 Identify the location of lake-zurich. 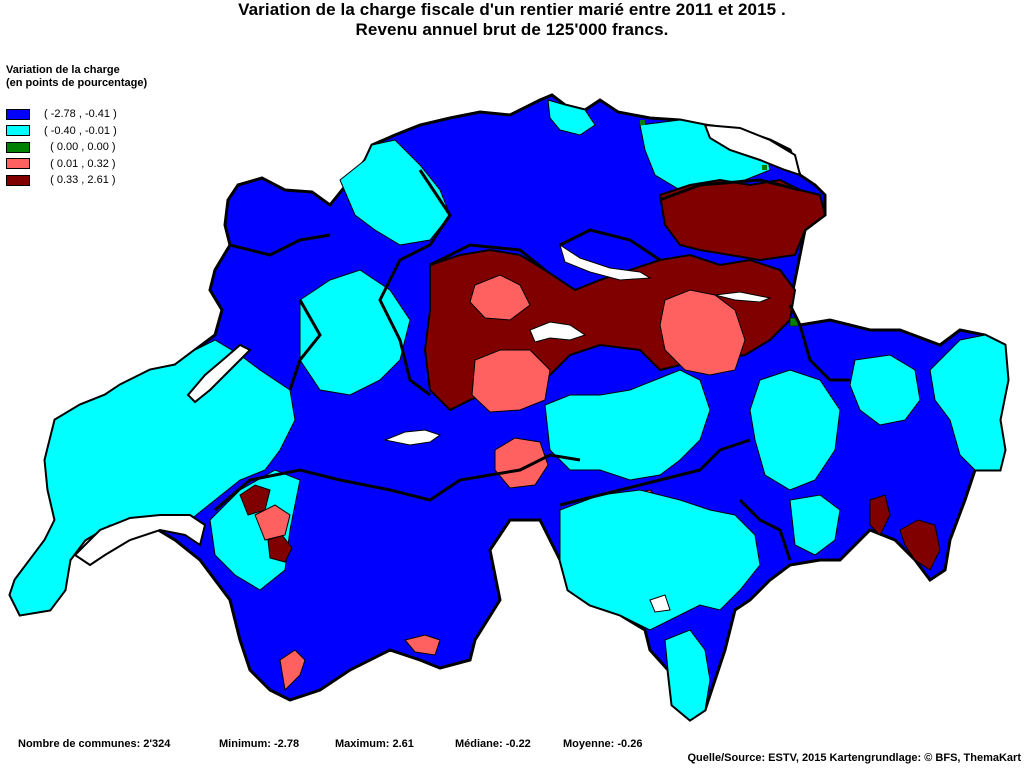
(605, 262).